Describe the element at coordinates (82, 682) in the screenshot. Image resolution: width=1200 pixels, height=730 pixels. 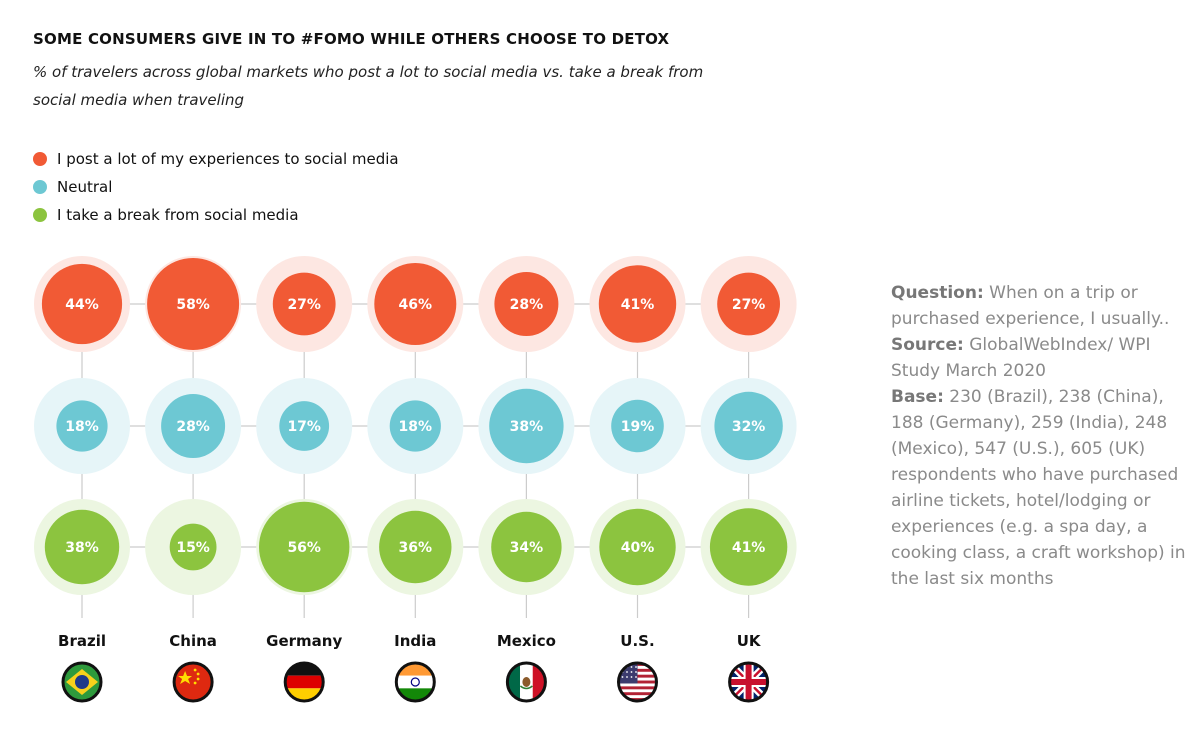
I see `brazil-flag-icon` at that location.